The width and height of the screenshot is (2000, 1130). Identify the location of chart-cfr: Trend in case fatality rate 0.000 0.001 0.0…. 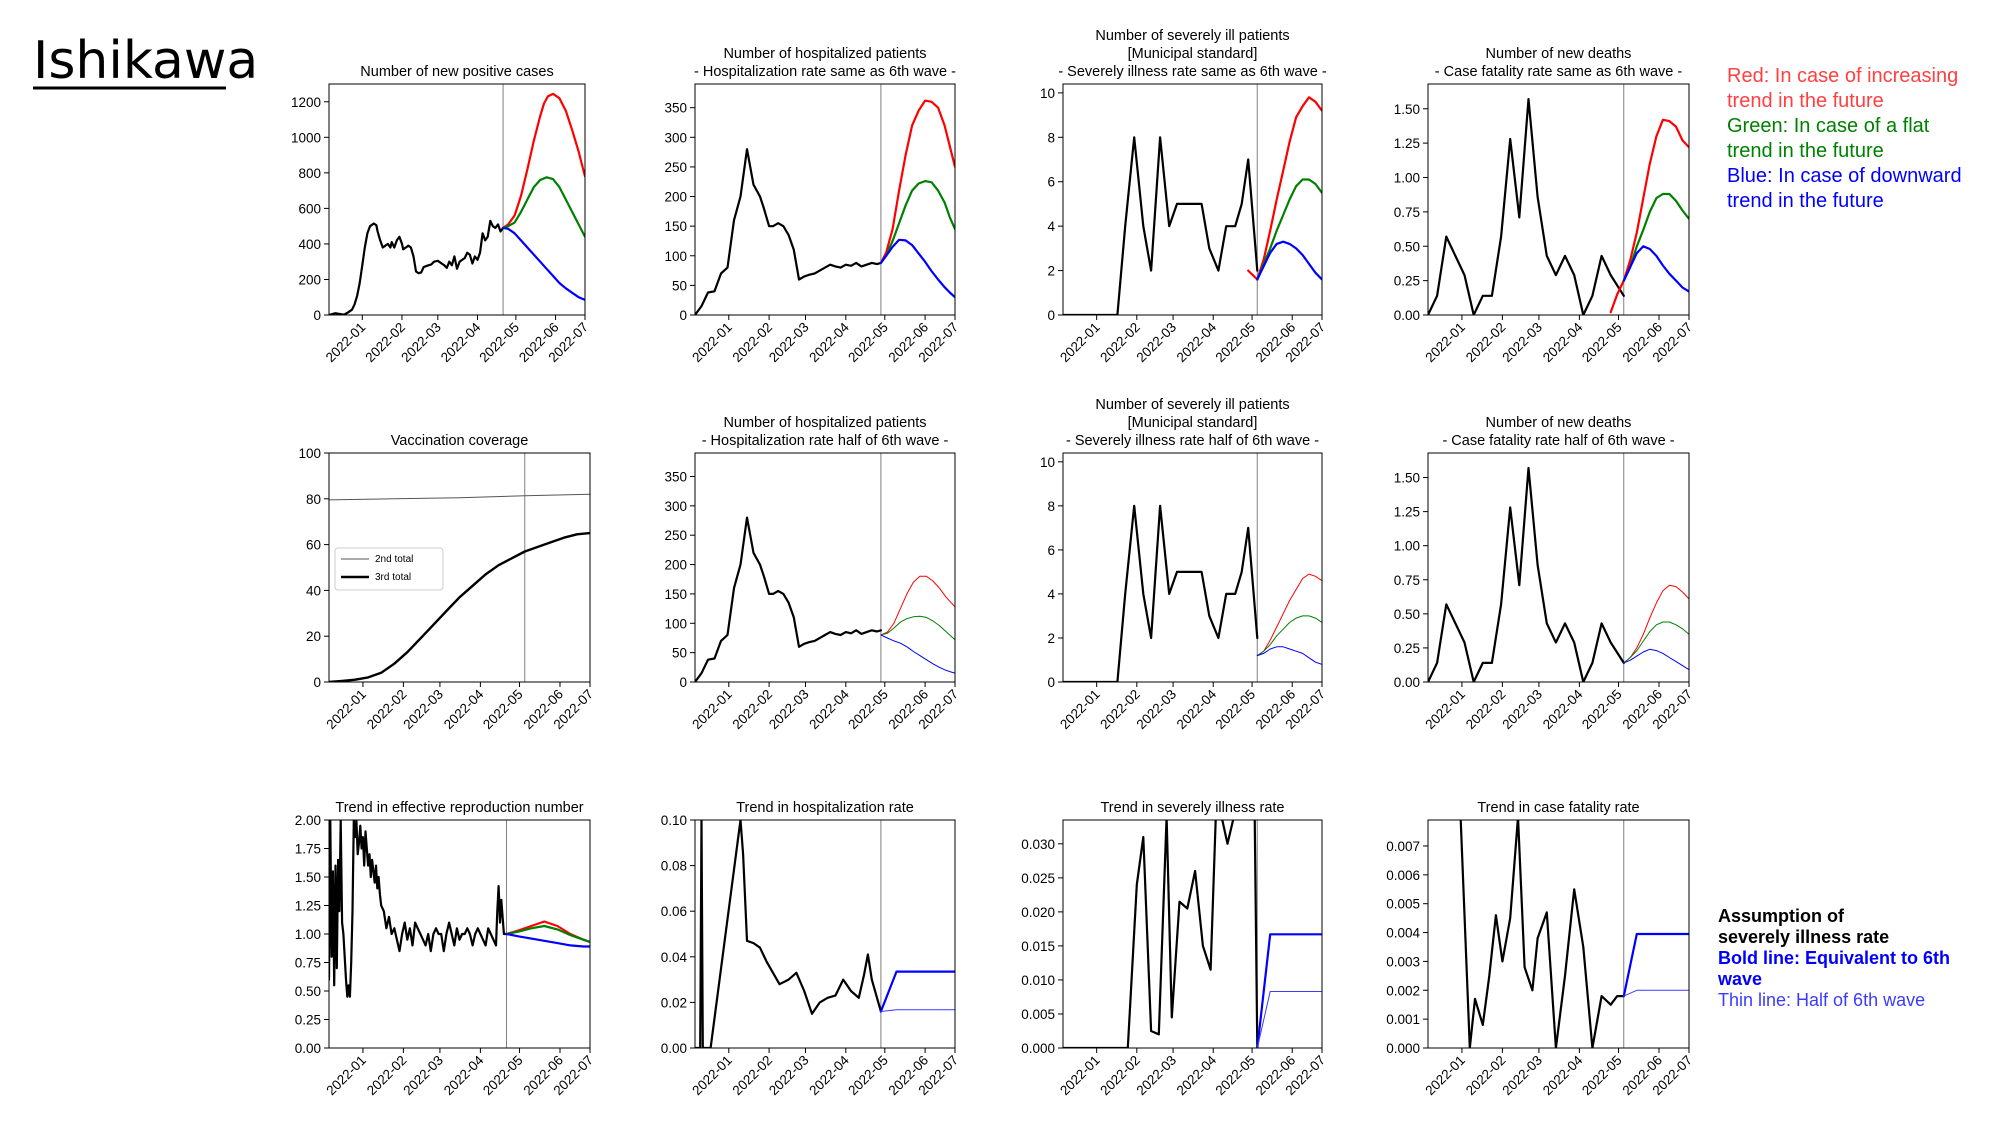
(1540, 949).